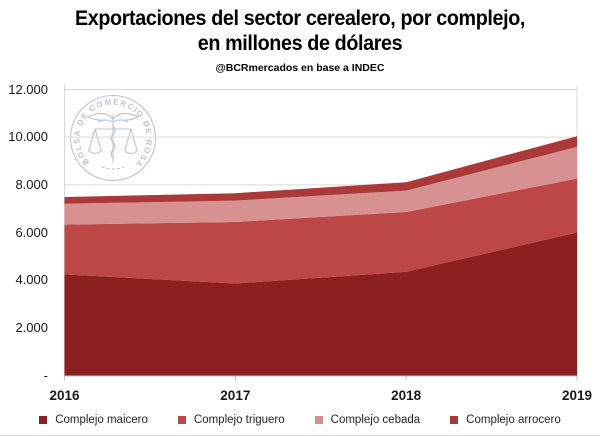 This screenshot has height=436, width=600. What do you see at coordinates (375, 420) in the screenshot?
I see `legend-label: Complejo cebada` at bounding box center [375, 420].